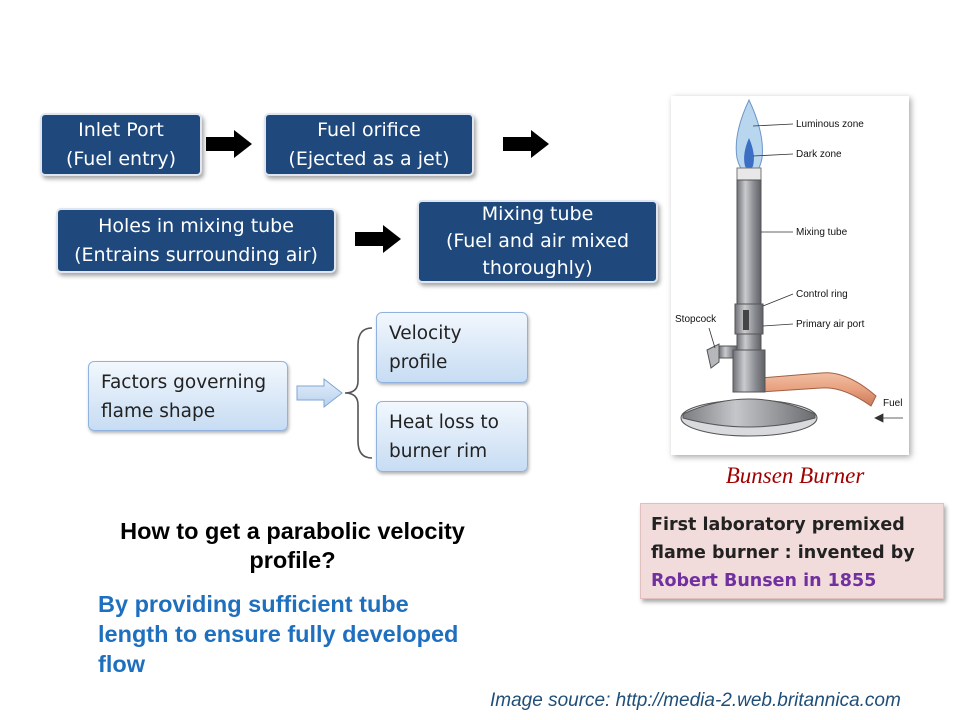 The image size is (960, 720). I want to click on factors-line1: Factors governing, so click(184, 382).